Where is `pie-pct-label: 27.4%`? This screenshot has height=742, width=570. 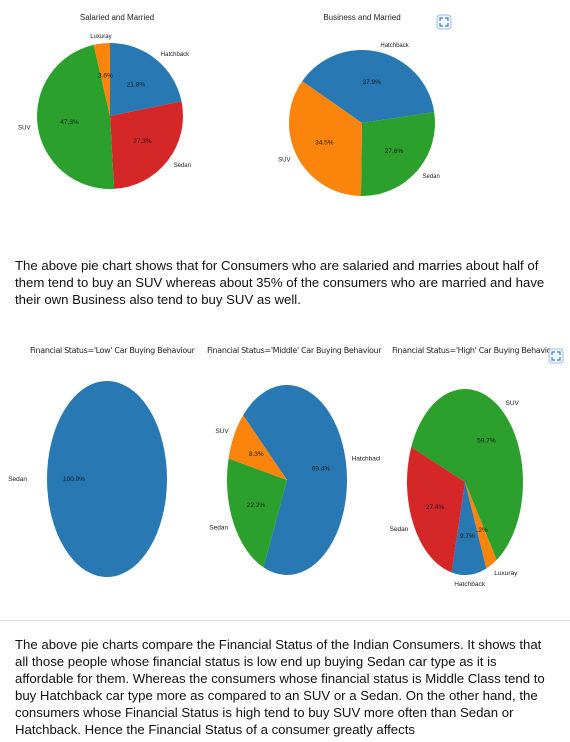 pie-pct-label: 27.4% is located at coordinates (435, 507).